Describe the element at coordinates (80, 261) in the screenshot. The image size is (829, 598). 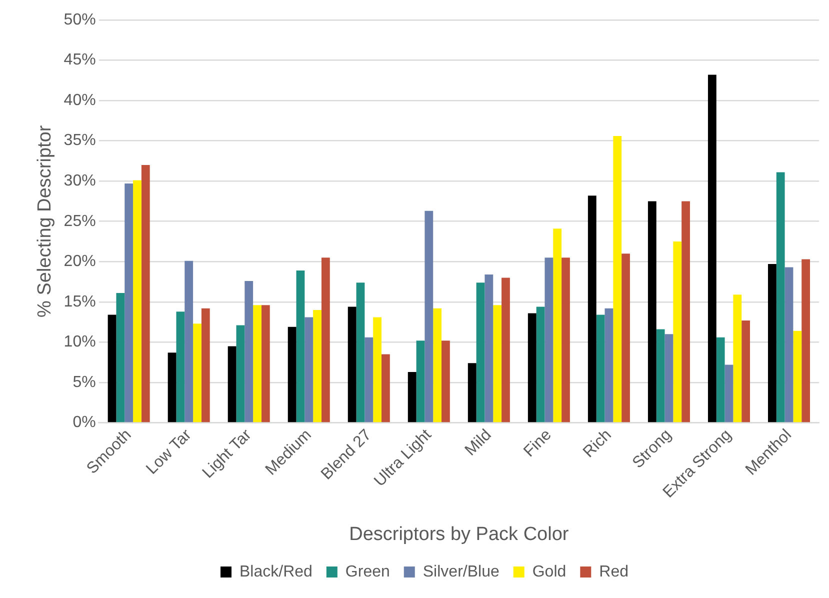
I see `y-tick-label: 20%` at that location.